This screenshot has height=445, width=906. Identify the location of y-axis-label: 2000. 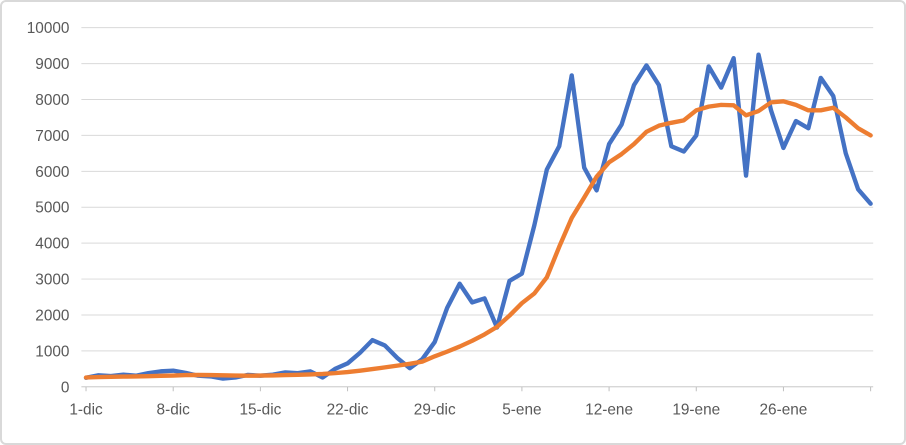
(52, 315).